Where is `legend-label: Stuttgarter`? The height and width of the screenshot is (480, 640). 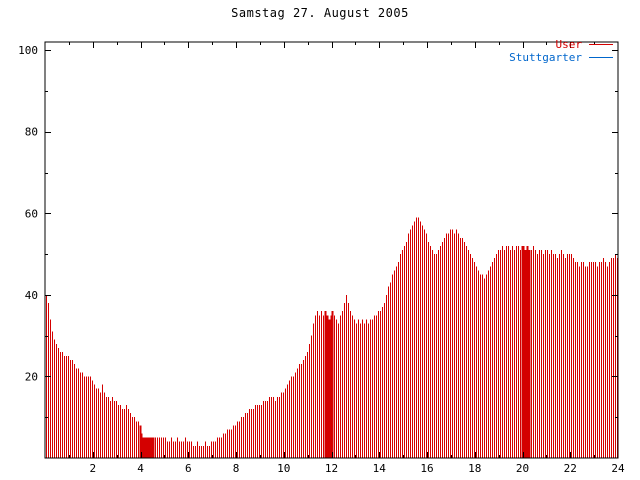
legend-label: Stuttgarter is located at coordinates (545, 57).